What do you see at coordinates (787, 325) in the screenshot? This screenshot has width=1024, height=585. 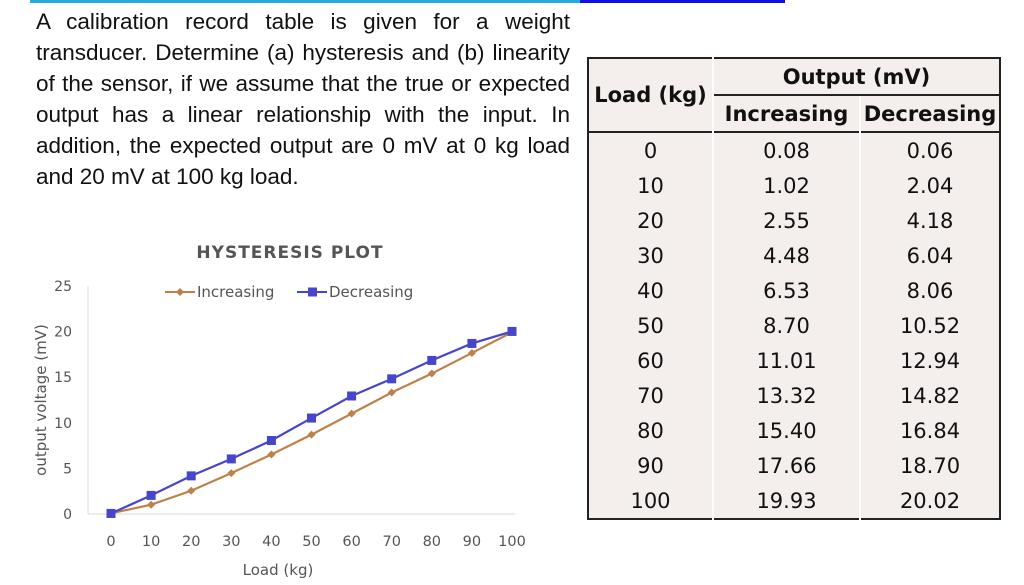 I see `cell-increasing: 8.70` at bounding box center [787, 325].